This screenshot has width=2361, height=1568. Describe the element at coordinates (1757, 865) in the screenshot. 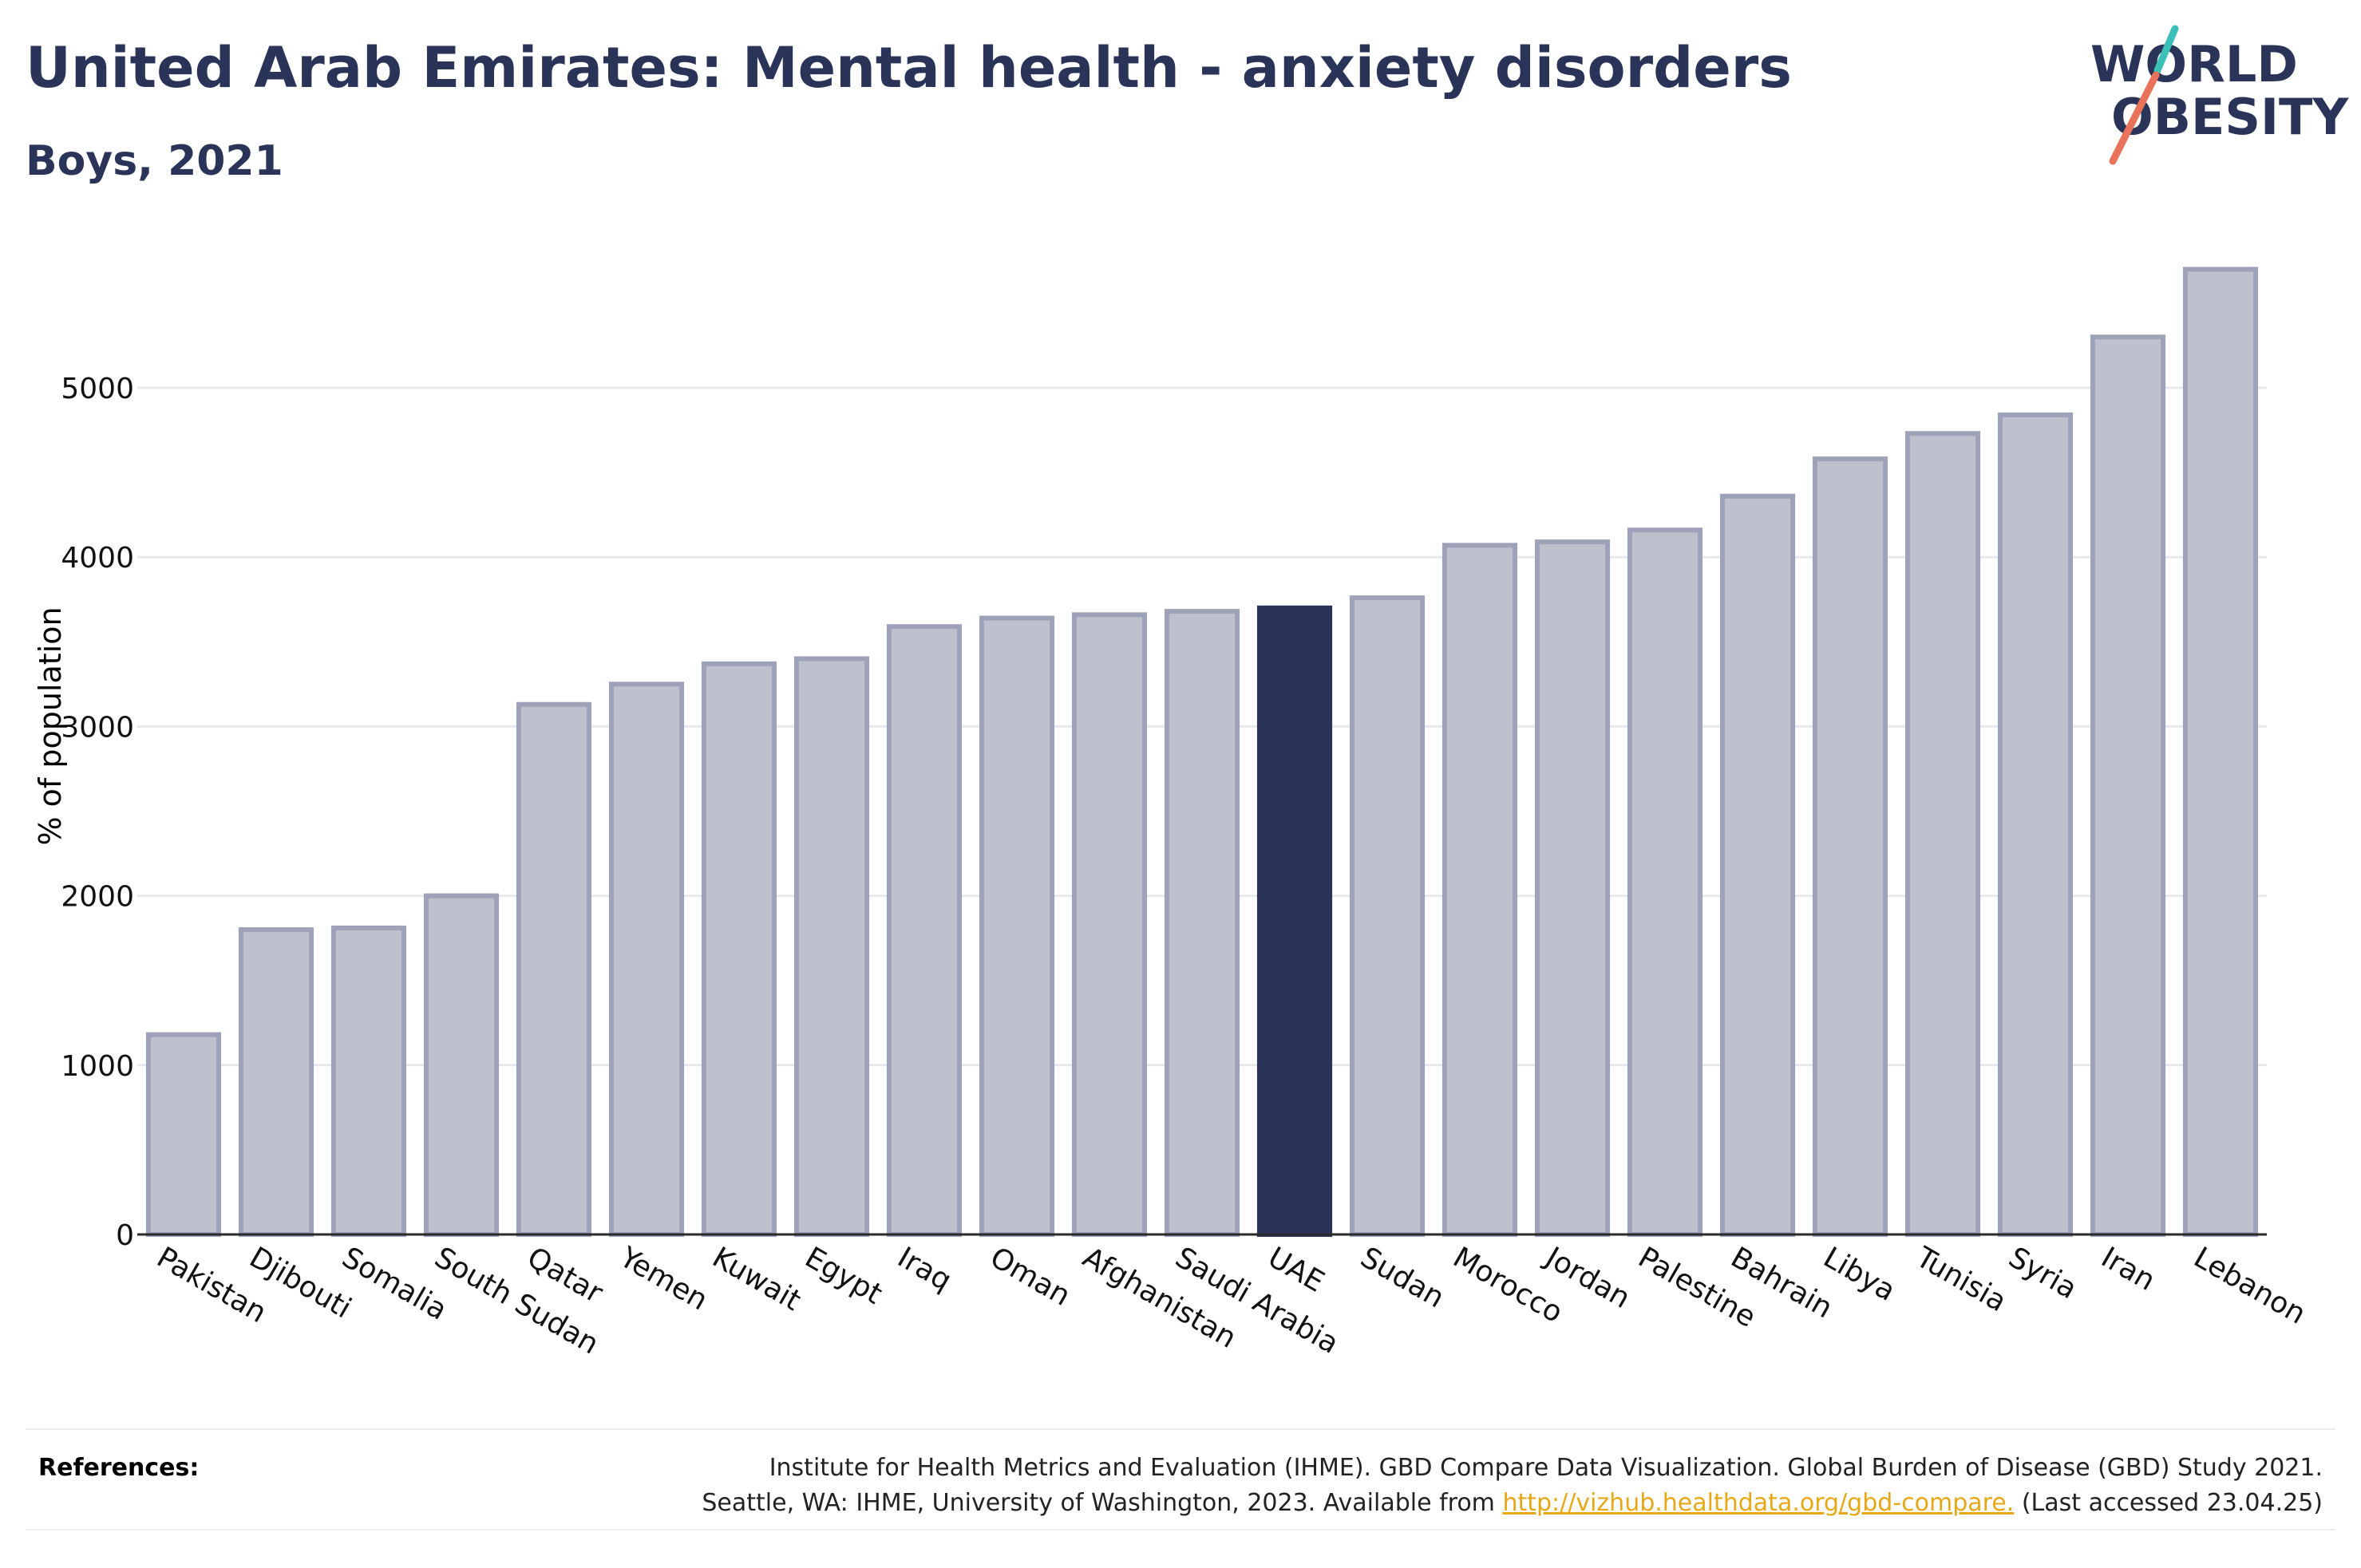

I see `bar-bahrain` at that location.